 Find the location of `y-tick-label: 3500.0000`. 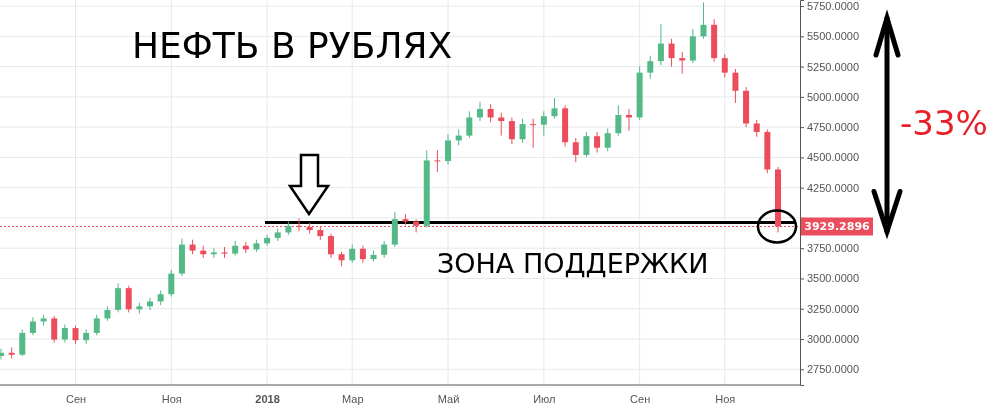

y-tick-label: 3500.0000 is located at coordinates (833, 278).